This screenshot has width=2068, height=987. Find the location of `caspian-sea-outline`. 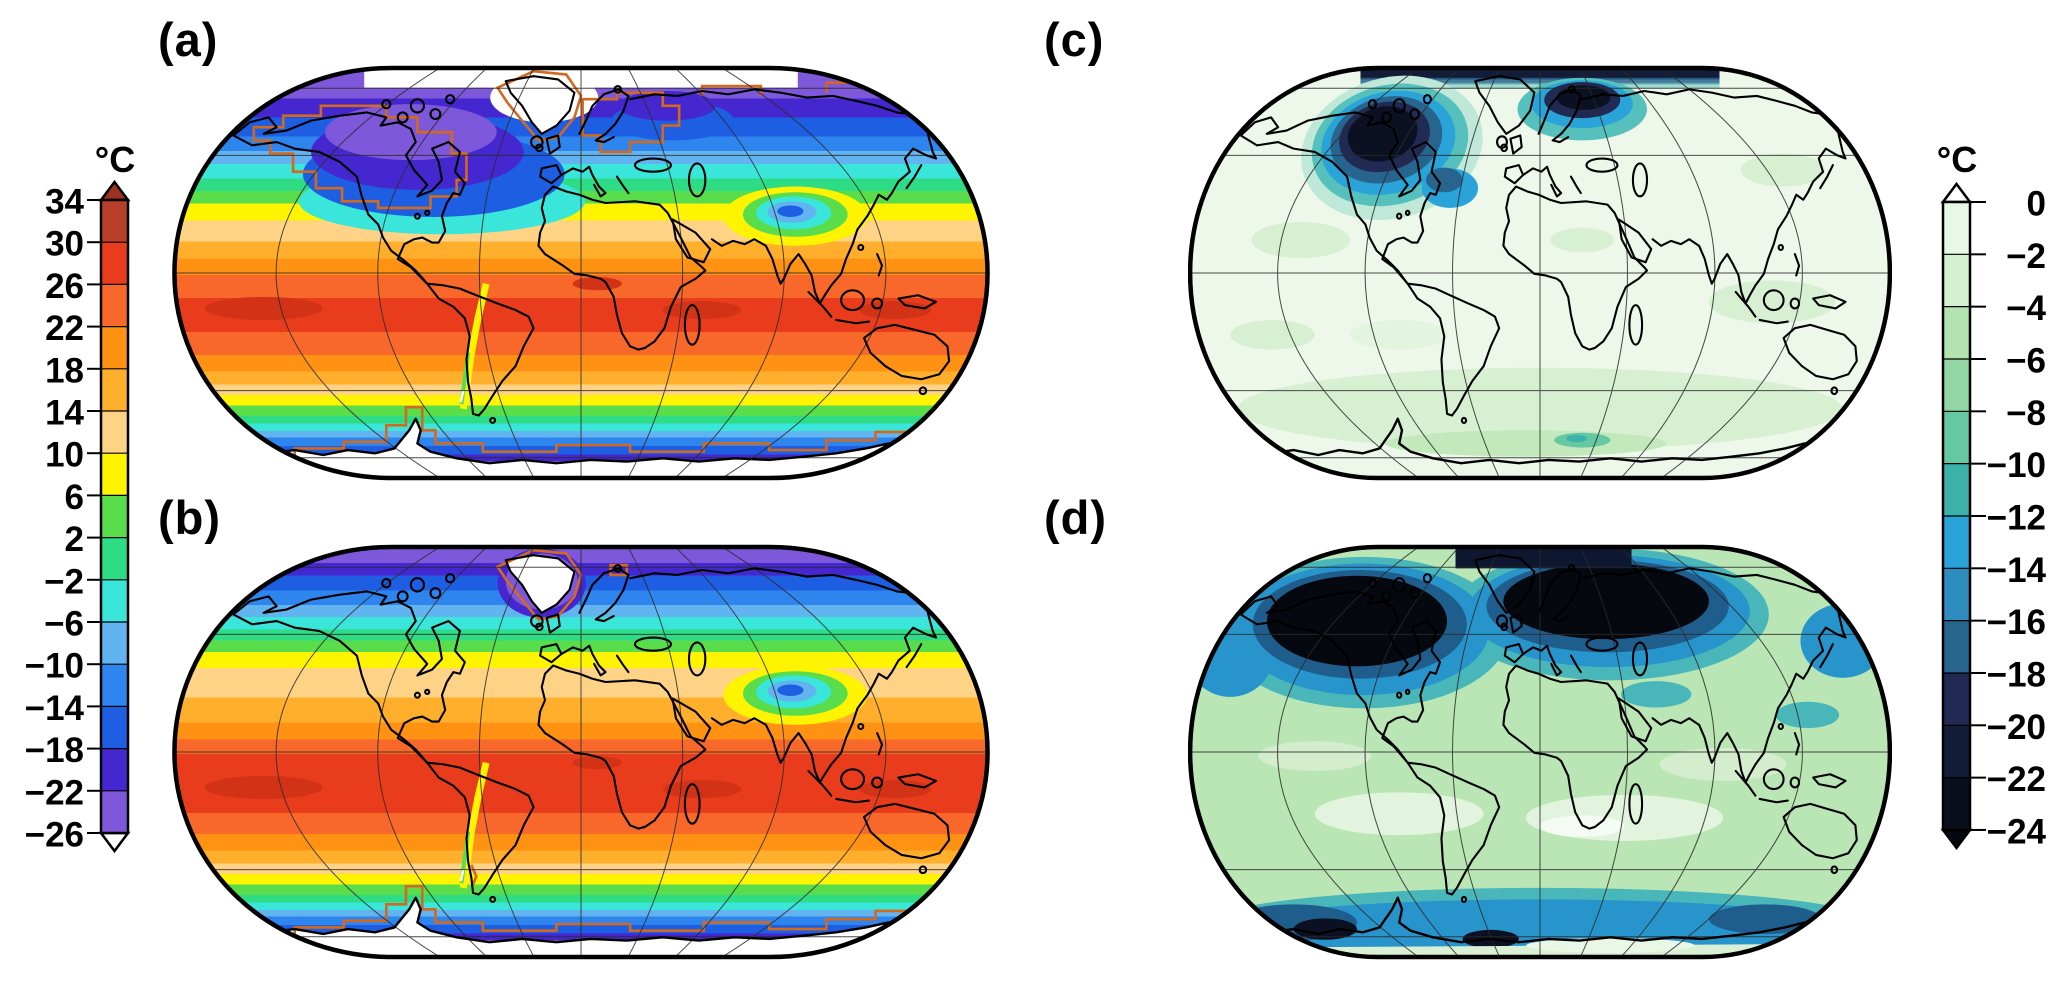

caspian-sea-outline is located at coordinates (1640, 179).